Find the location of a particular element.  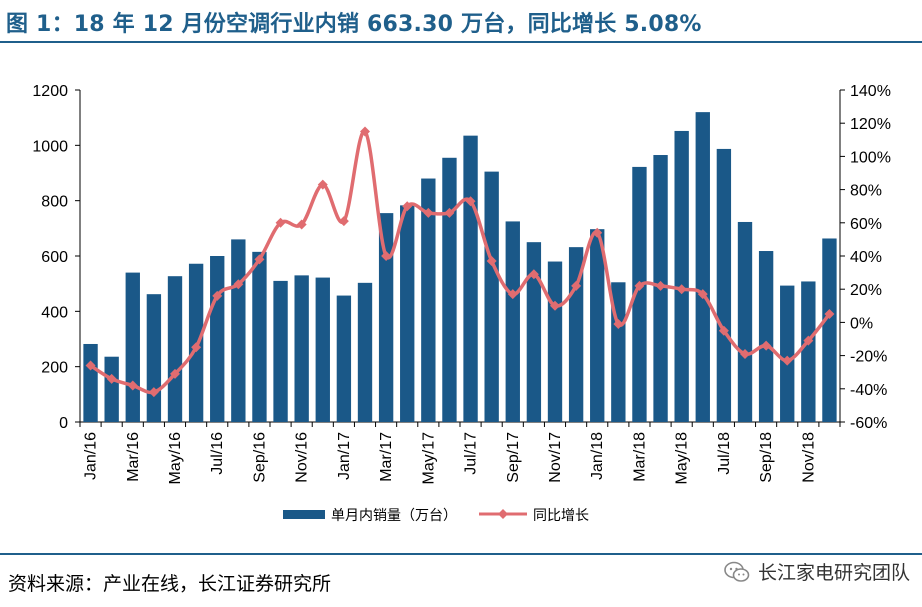

x-axis-tick-label: May/17 is located at coordinates (428, 458).